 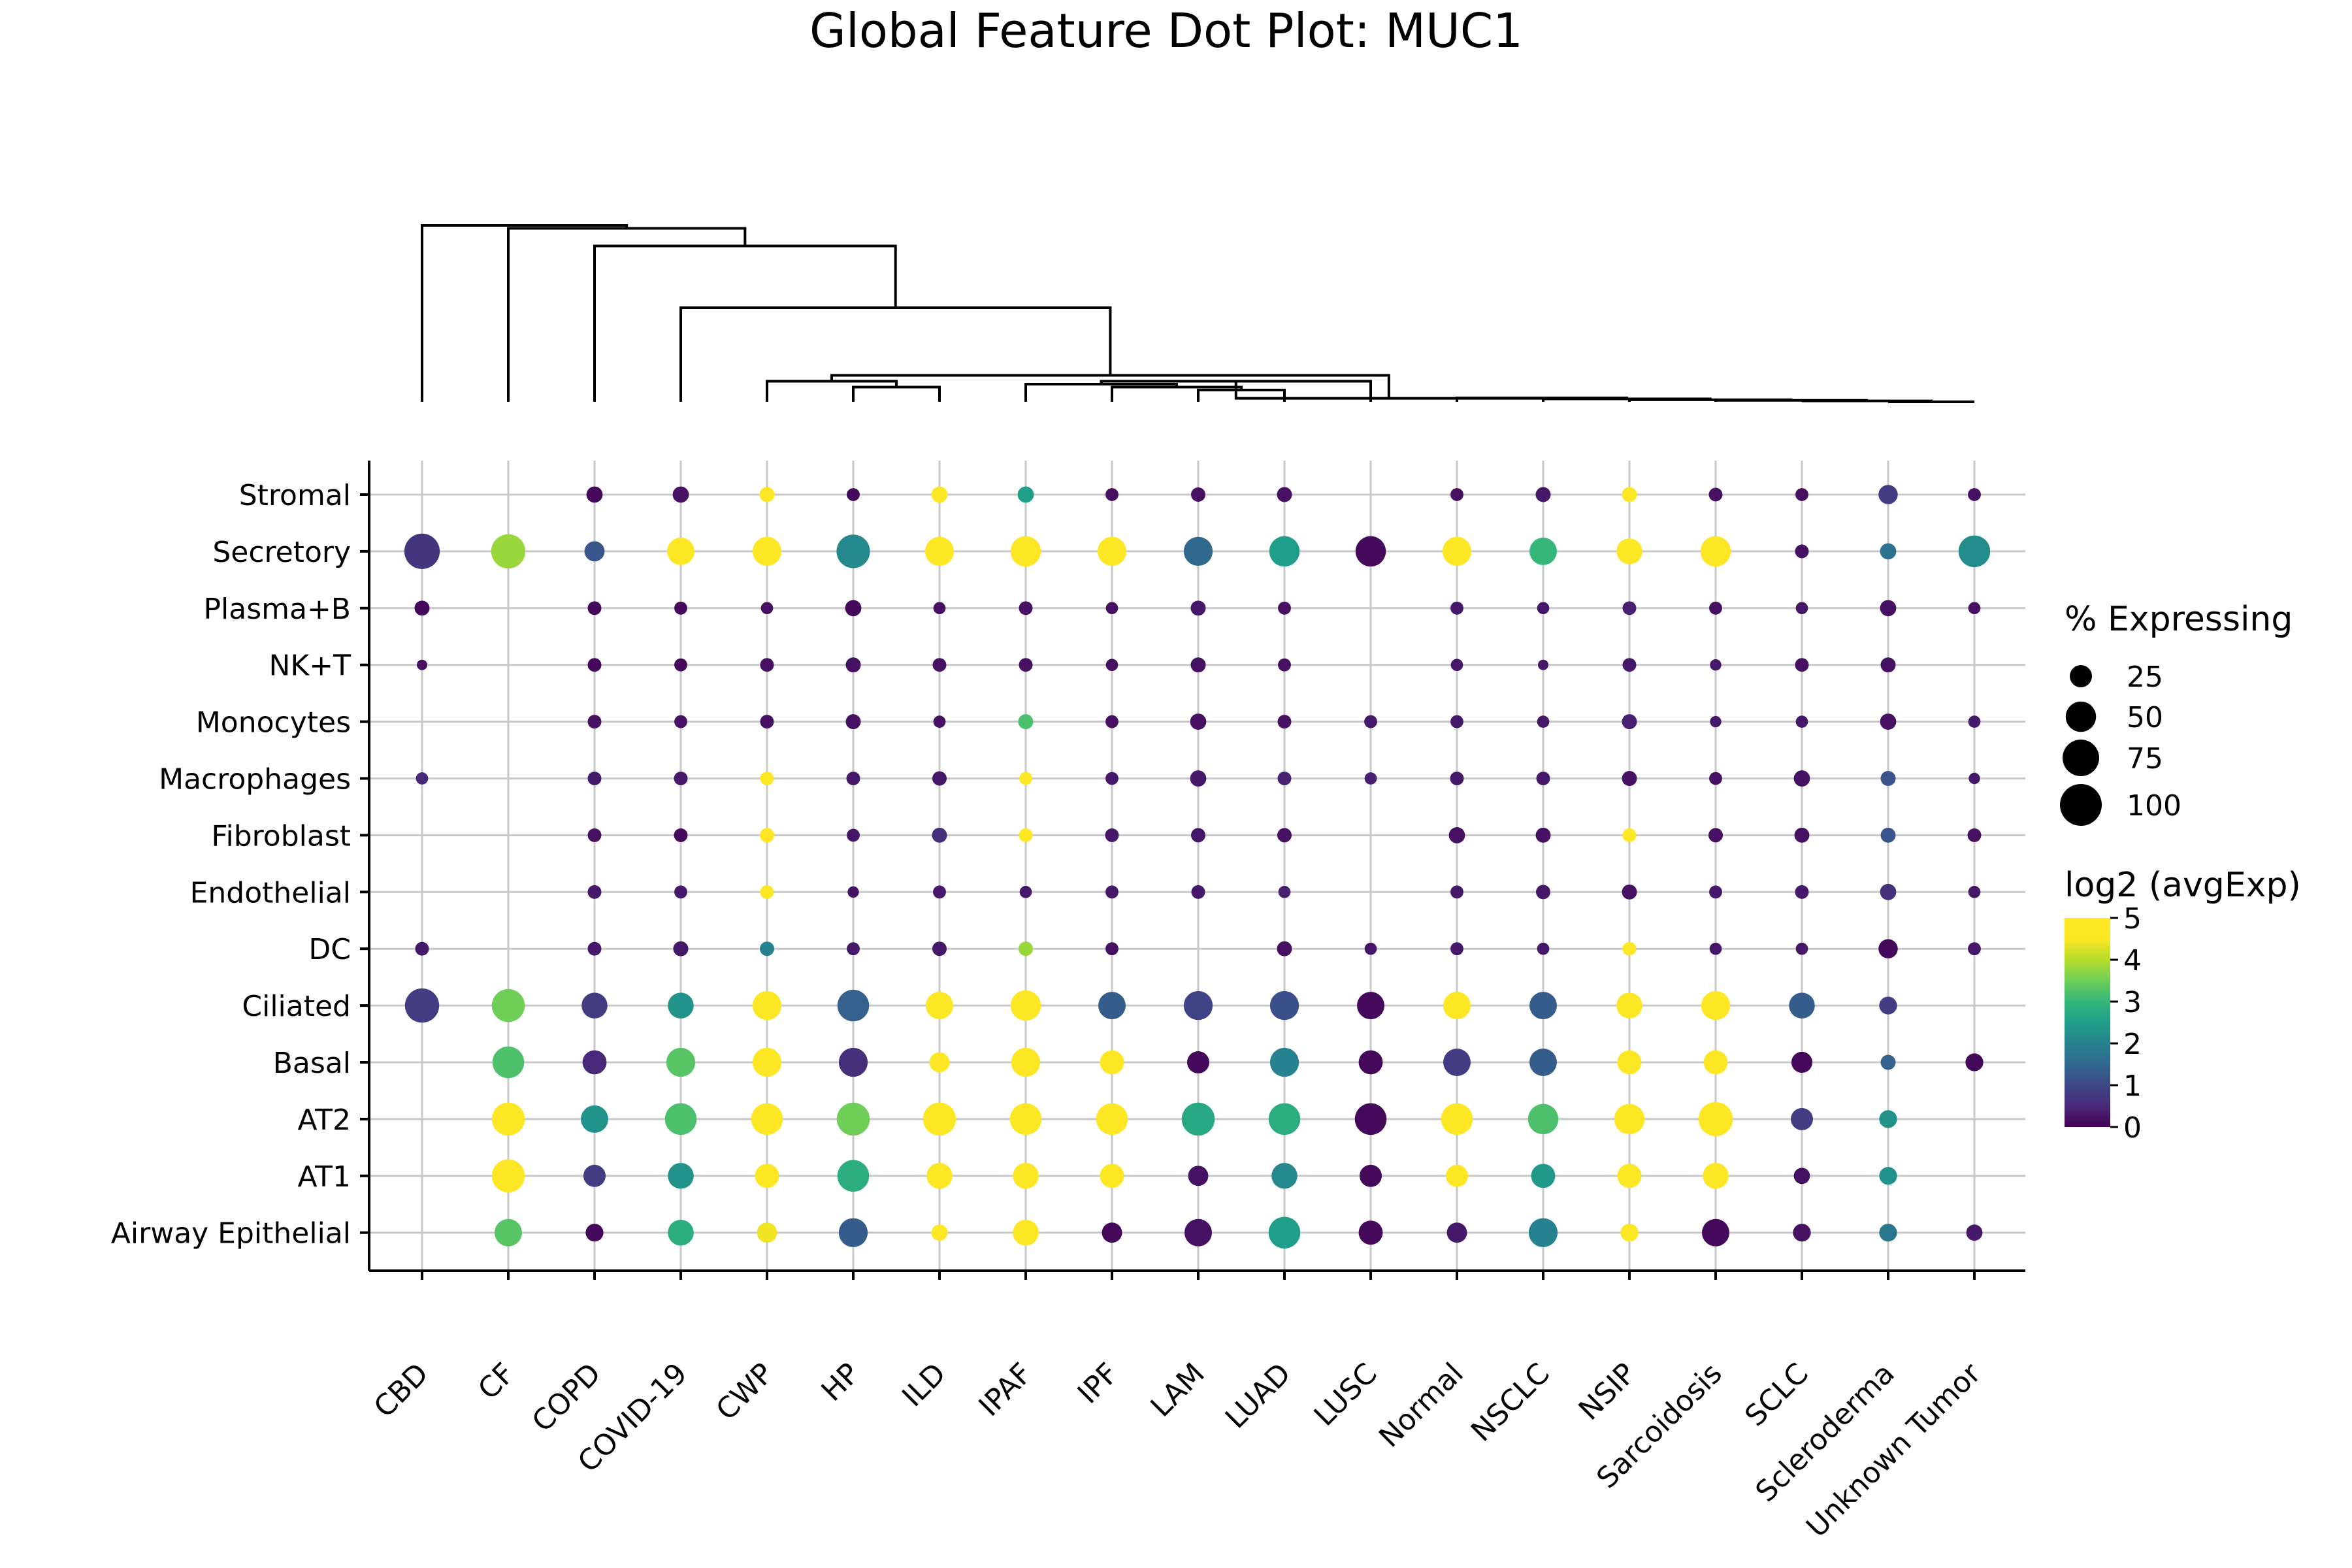 What do you see at coordinates (281, 836) in the screenshot?
I see `y-tick-label: Fibroblast` at bounding box center [281, 836].